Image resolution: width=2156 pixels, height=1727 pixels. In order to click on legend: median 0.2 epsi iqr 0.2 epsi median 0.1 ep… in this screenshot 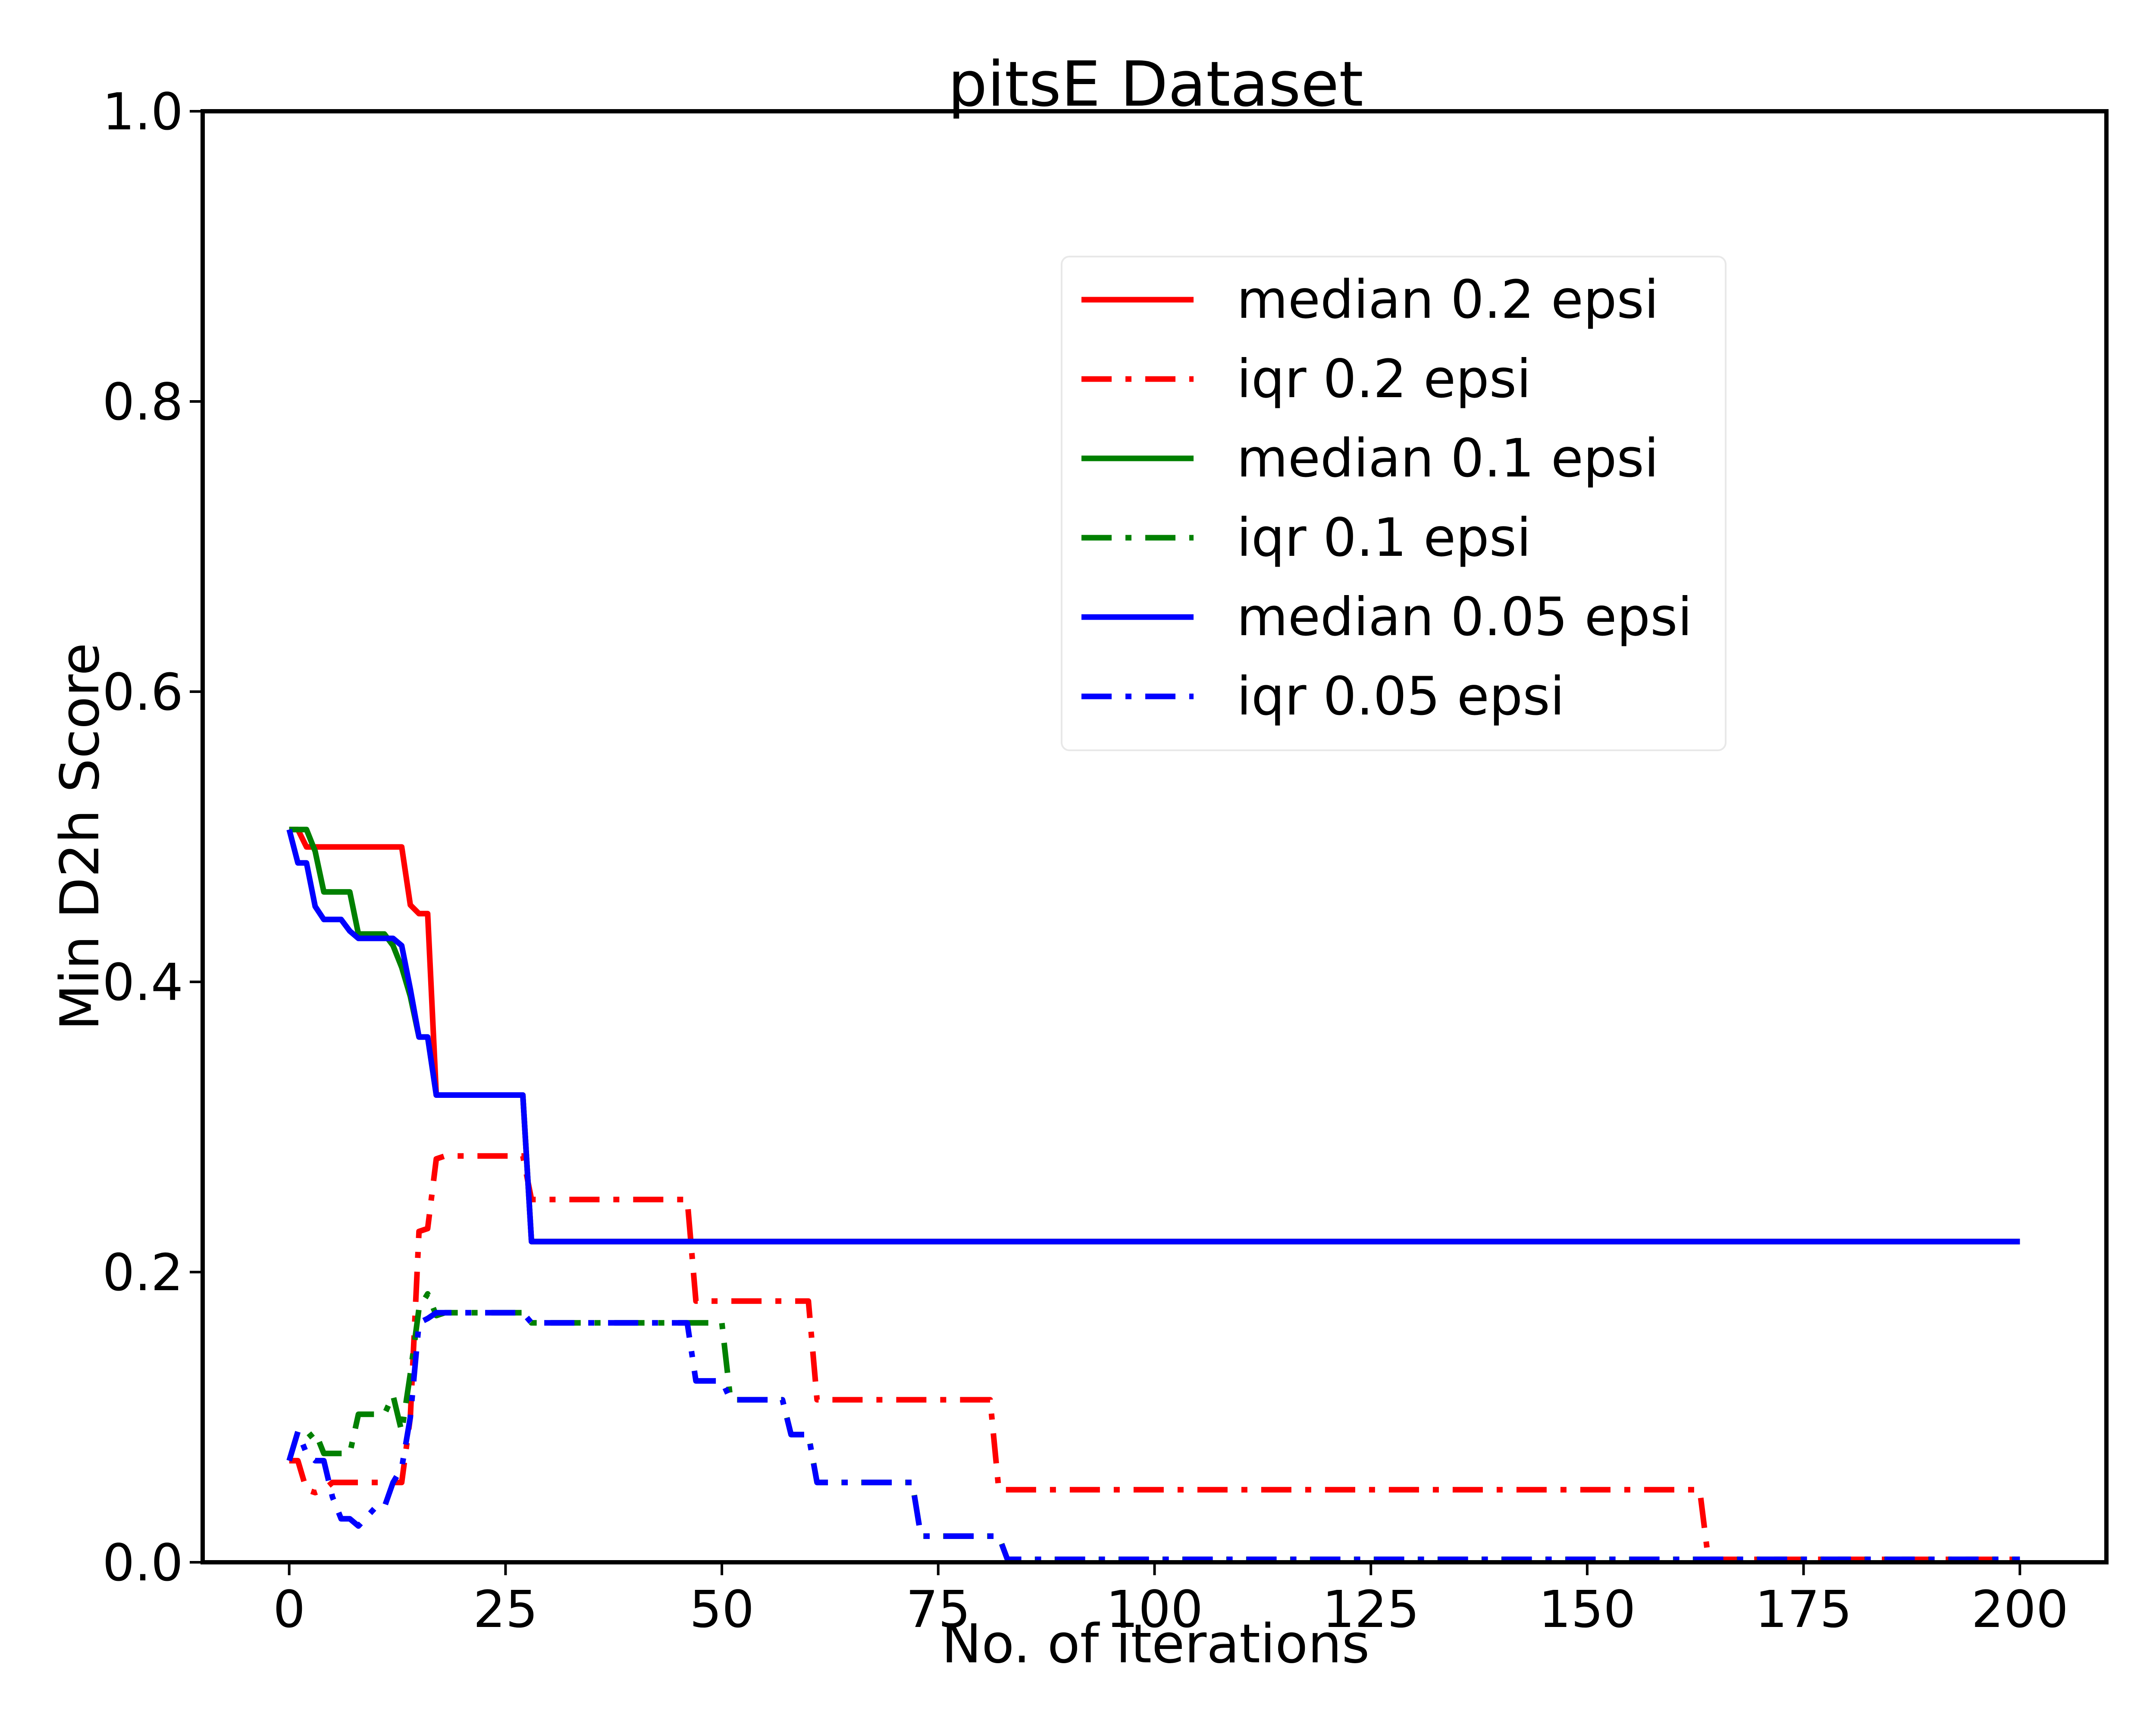, I will do `click(1394, 503)`.